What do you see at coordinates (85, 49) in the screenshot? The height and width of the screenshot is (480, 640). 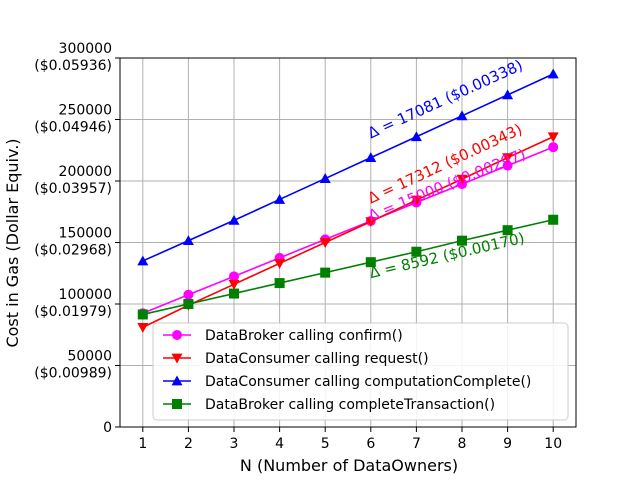 I see `y-tick-label-line: 300000` at bounding box center [85, 49].